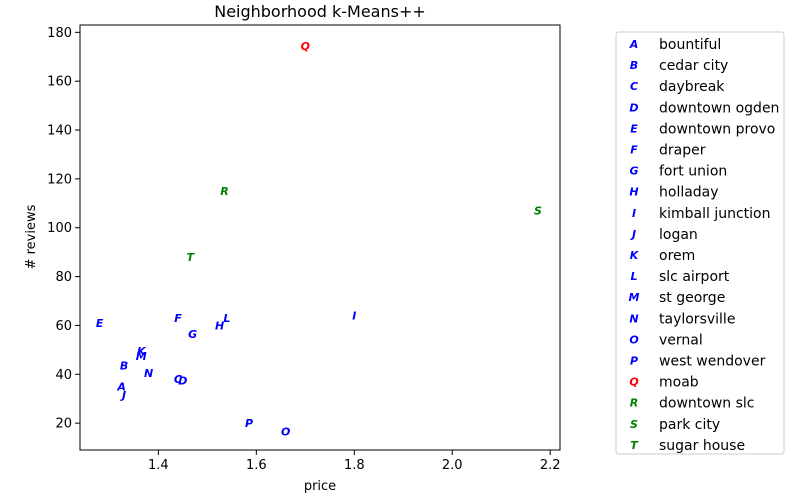 The image size is (800, 500). Describe the element at coordinates (697, 319) in the screenshot. I see `legend-label: taylorsville` at that location.